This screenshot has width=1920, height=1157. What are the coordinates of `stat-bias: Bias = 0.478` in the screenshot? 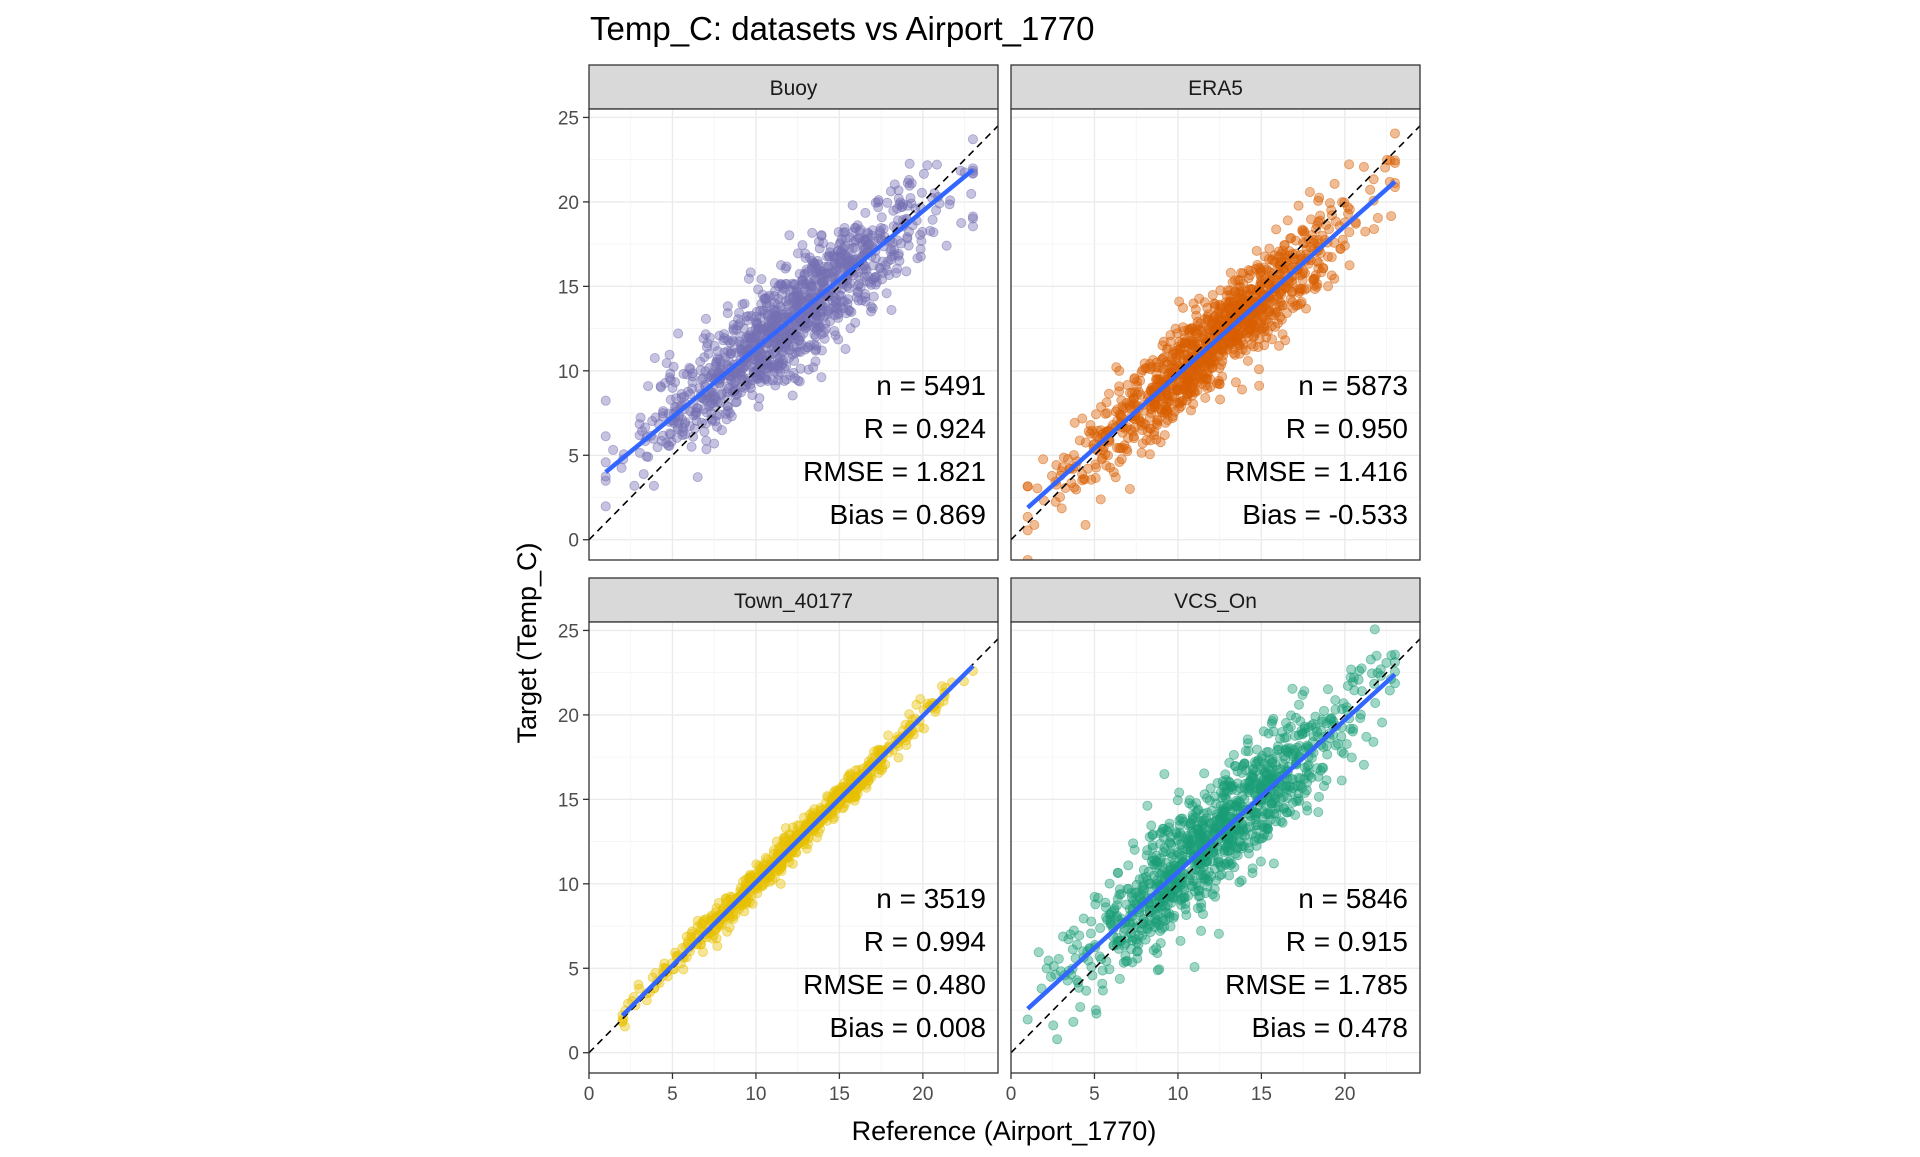 It's located at (1330, 1027).